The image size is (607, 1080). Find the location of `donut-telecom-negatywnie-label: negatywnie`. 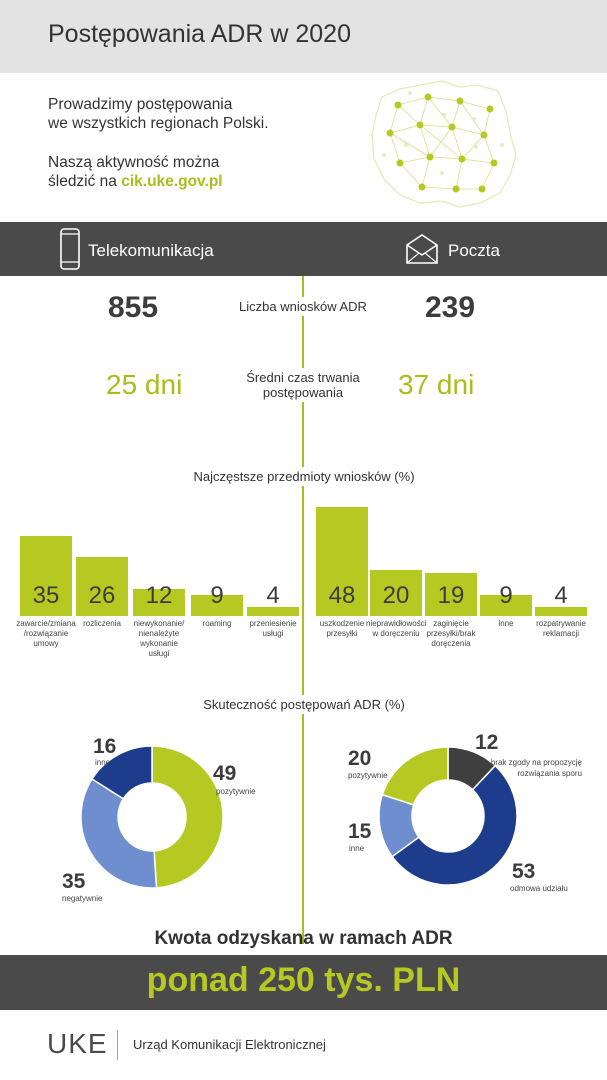

donut-telecom-negatywnie-label: negatywnie is located at coordinates (82, 898).